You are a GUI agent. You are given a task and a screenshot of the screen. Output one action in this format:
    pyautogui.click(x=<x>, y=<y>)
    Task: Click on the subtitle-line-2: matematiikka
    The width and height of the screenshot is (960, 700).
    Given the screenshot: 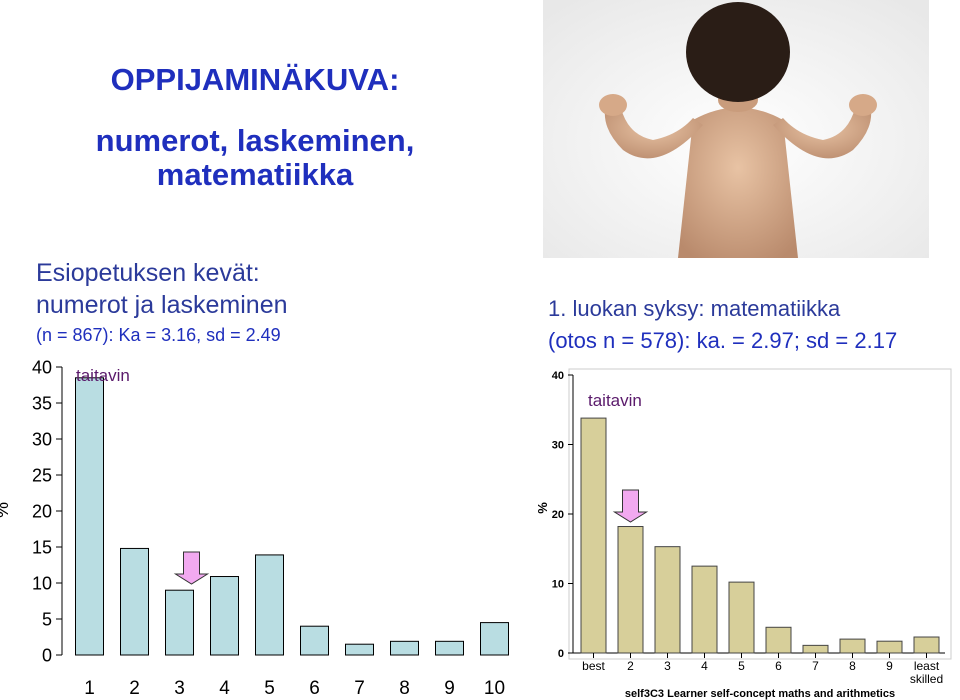 What is the action you would take?
    pyautogui.click(x=255, y=174)
    